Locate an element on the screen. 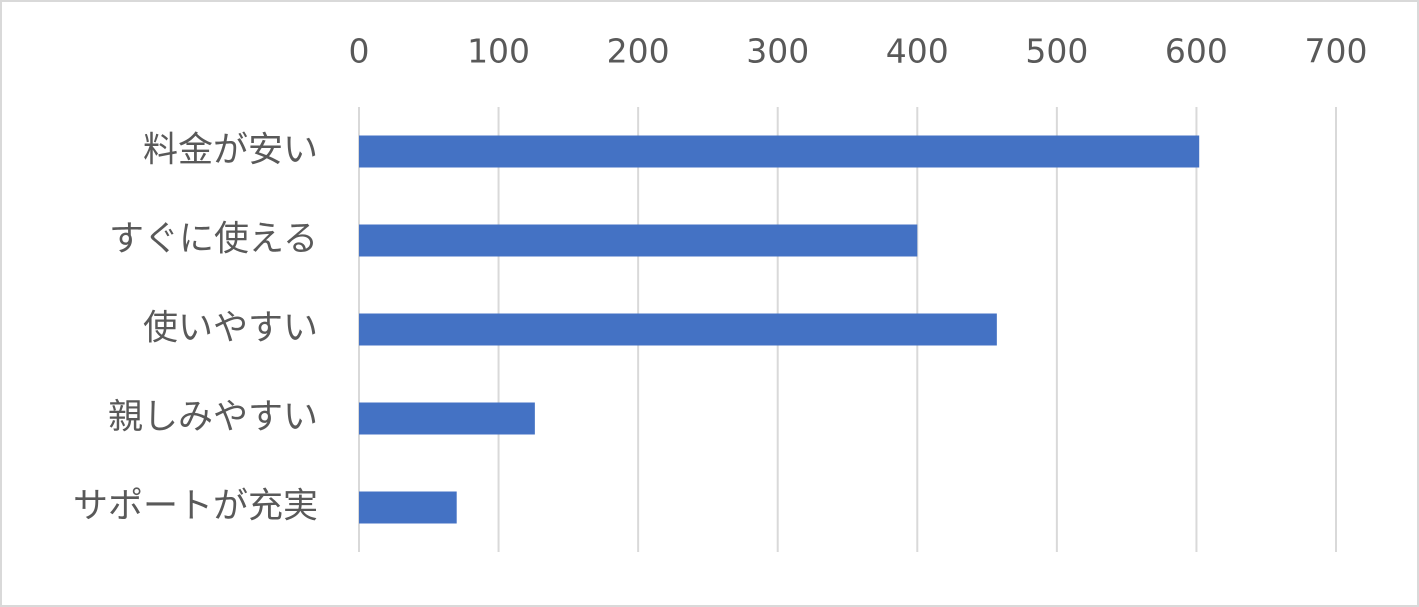  category-label: サポートが充実 is located at coordinates (195, 507).